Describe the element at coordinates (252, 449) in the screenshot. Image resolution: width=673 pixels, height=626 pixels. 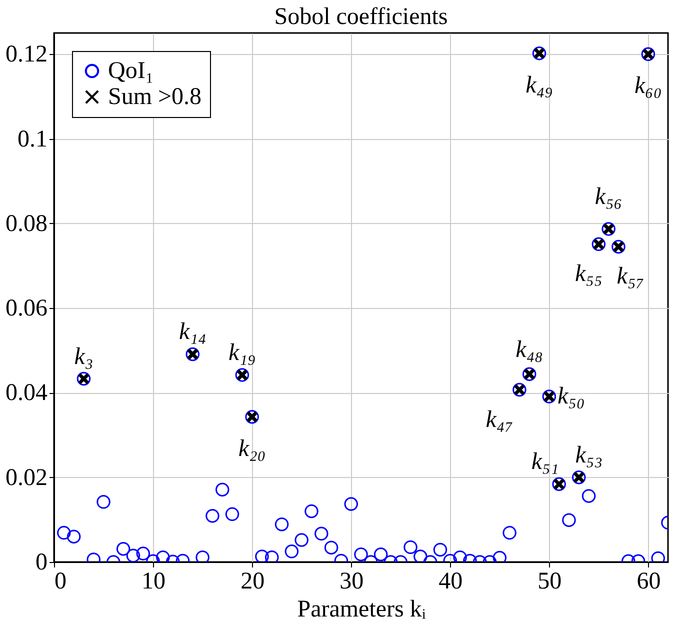
I see `annotation: k₂₀` at that location.